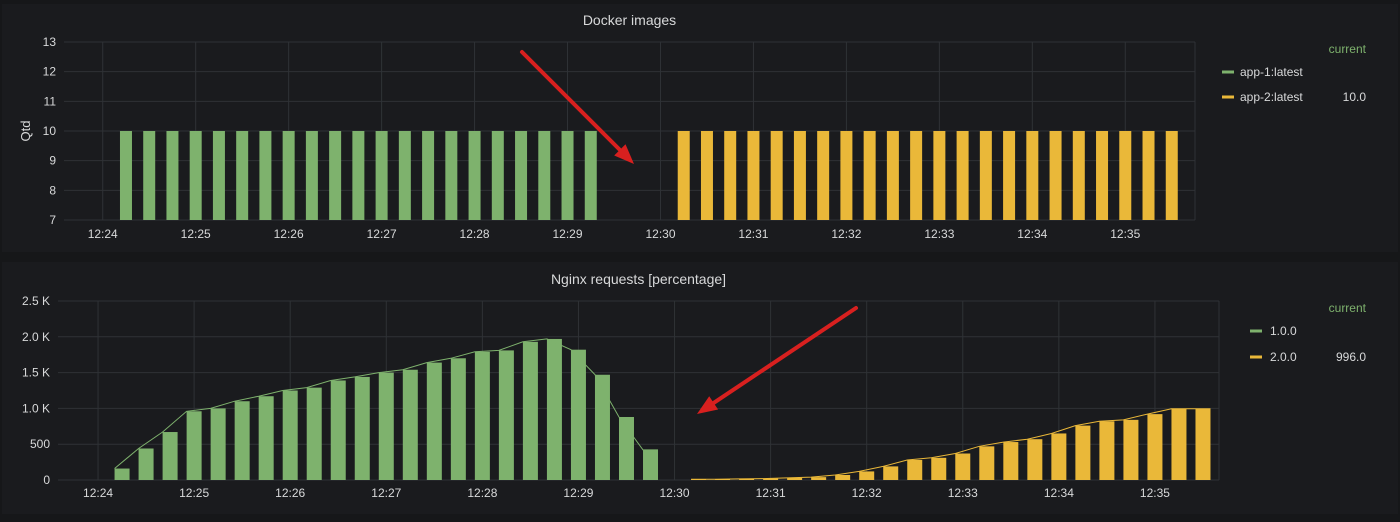  What do you see at coordinates (103, 234) in the screenshot?
I see `x-tick-label: 12:24` at bounding box center [103, 234].